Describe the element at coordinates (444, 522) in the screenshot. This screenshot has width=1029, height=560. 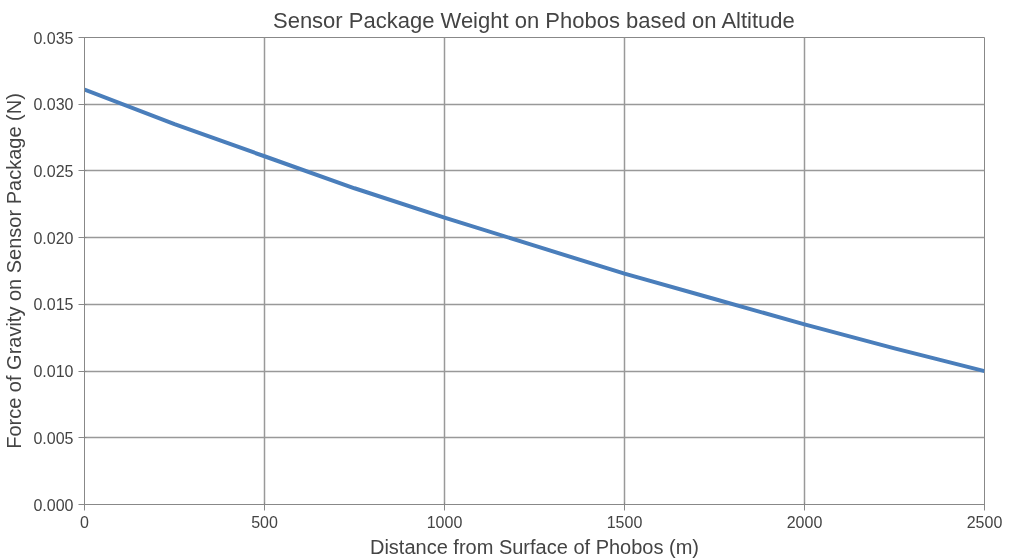
I see `x-tick-label: 1000` at that location.